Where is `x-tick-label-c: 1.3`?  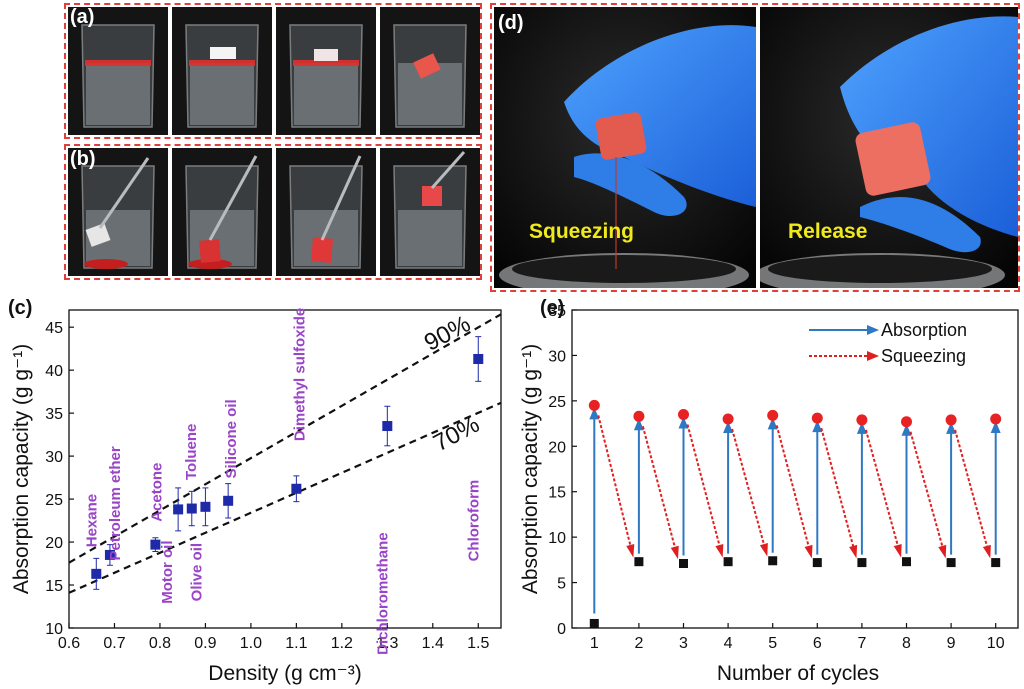 x-tick-label-c: 1.3 is located at coordinates (387, 643).